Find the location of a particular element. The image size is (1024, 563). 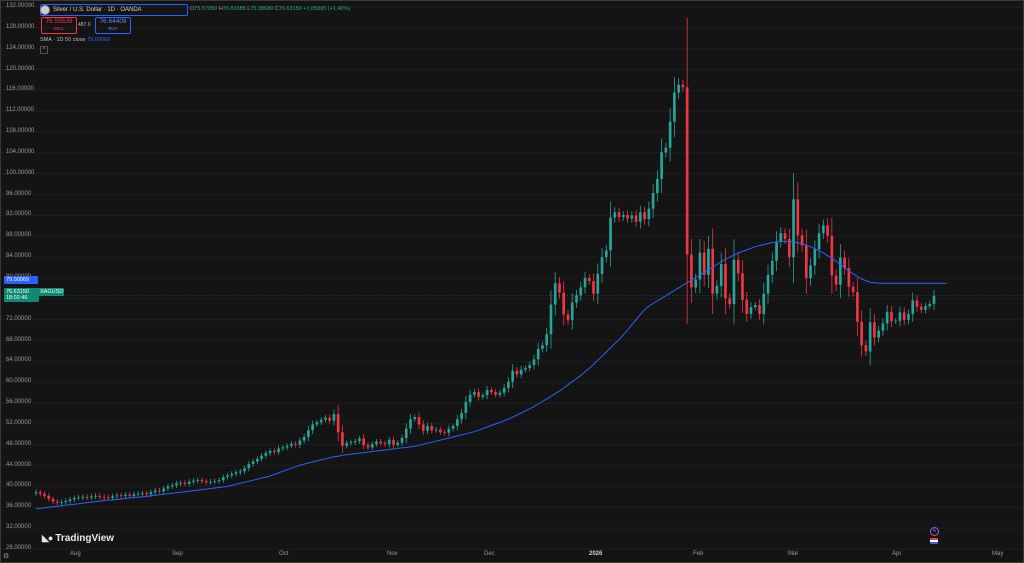

y-tick-label: 96.00000 is located at coordinates (19, 193).